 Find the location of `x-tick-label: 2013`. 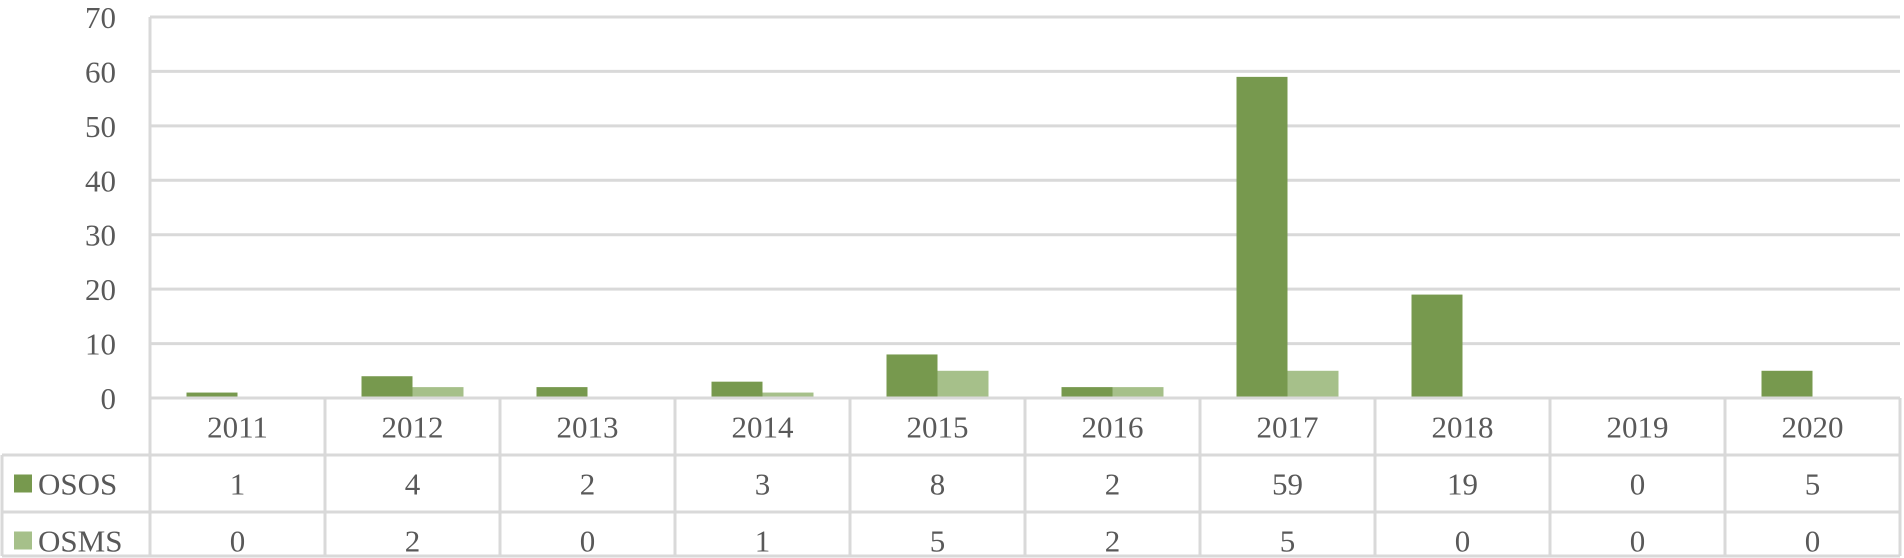

x-tick-label: 2013 is located at coordinates (588, 427).